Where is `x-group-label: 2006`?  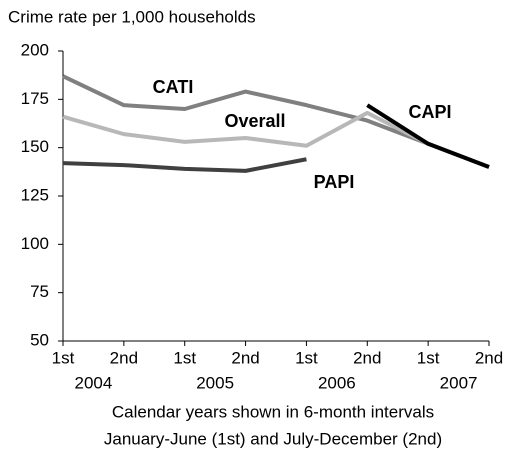 x-group-label: 2006 is located at coordinates (337, 382).